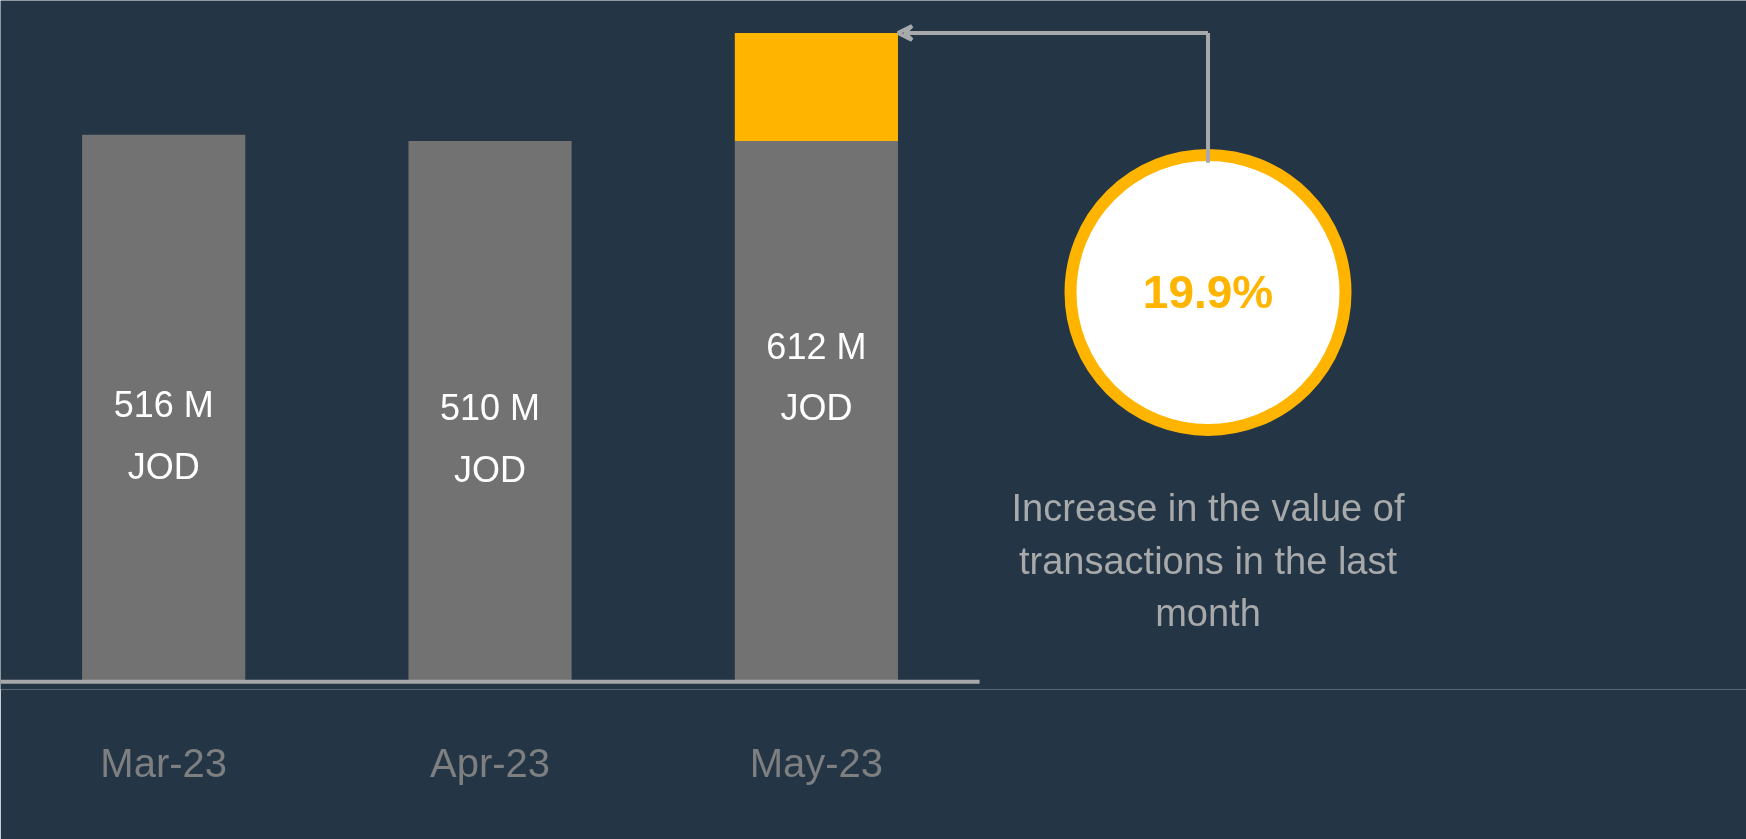  Describe the element at coordinates (490, 762) in the screenshot. I see `x-tick-label: Apr-23` at that location.